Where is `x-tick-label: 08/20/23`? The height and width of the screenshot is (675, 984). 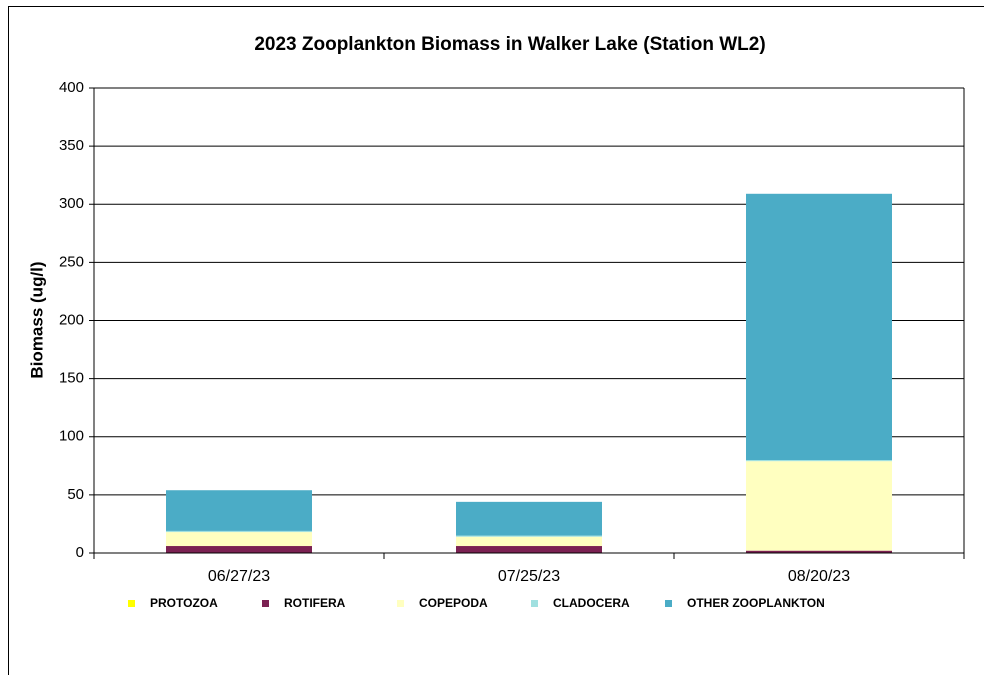
x-tick-label: 08/20/23 is located at coordinates (819, 576).